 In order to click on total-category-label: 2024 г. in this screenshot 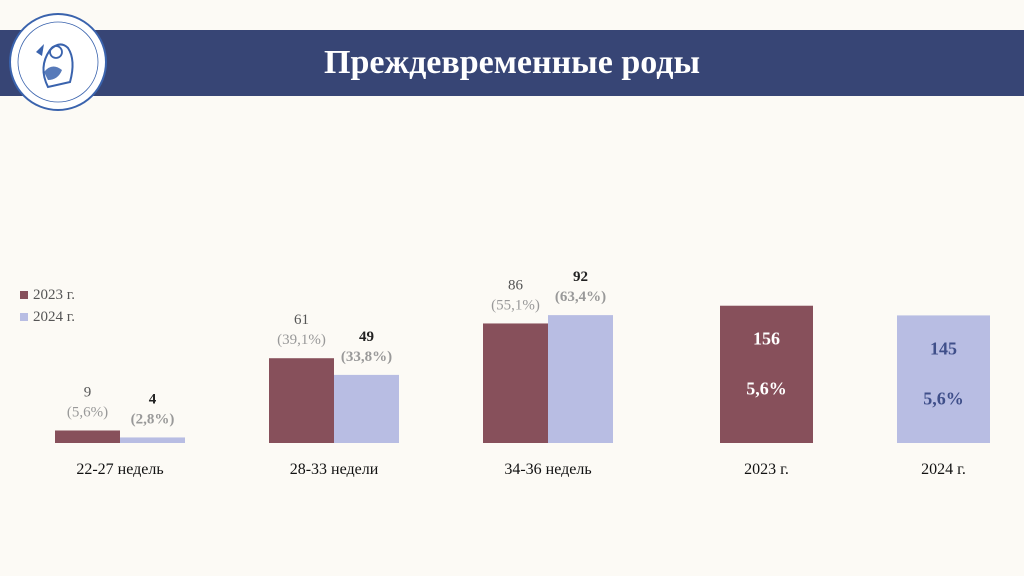, I will do `click(943, 469)`.